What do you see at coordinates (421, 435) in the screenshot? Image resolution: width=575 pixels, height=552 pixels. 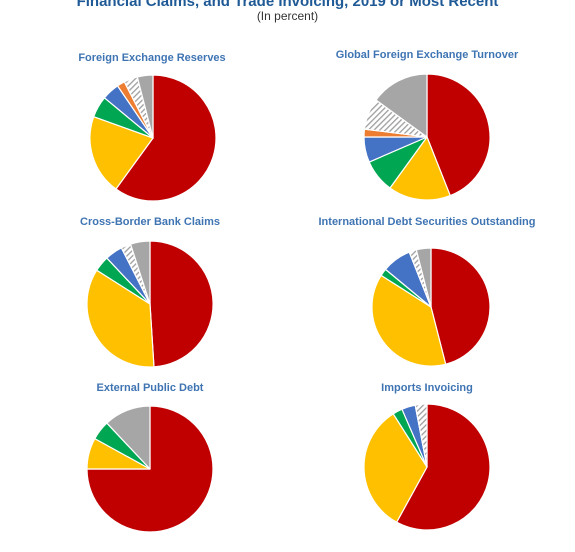 I see `pie-slice-hatched` at bounding box center [421, 435].